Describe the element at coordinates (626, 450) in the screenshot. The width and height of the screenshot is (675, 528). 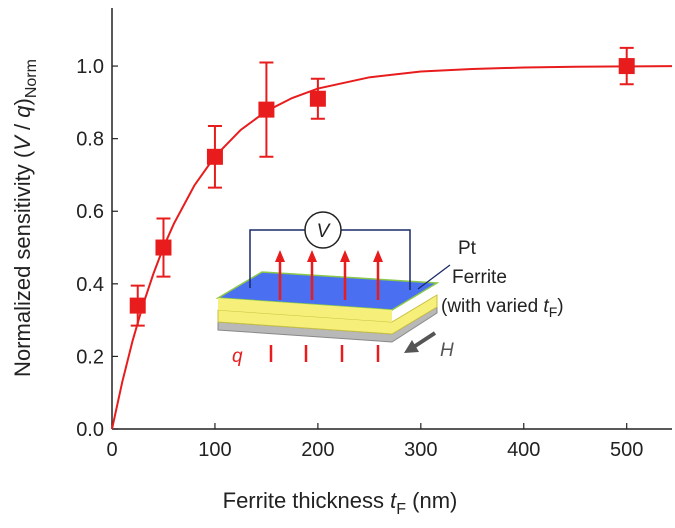
I see `x-tick-label: 500` at that location.